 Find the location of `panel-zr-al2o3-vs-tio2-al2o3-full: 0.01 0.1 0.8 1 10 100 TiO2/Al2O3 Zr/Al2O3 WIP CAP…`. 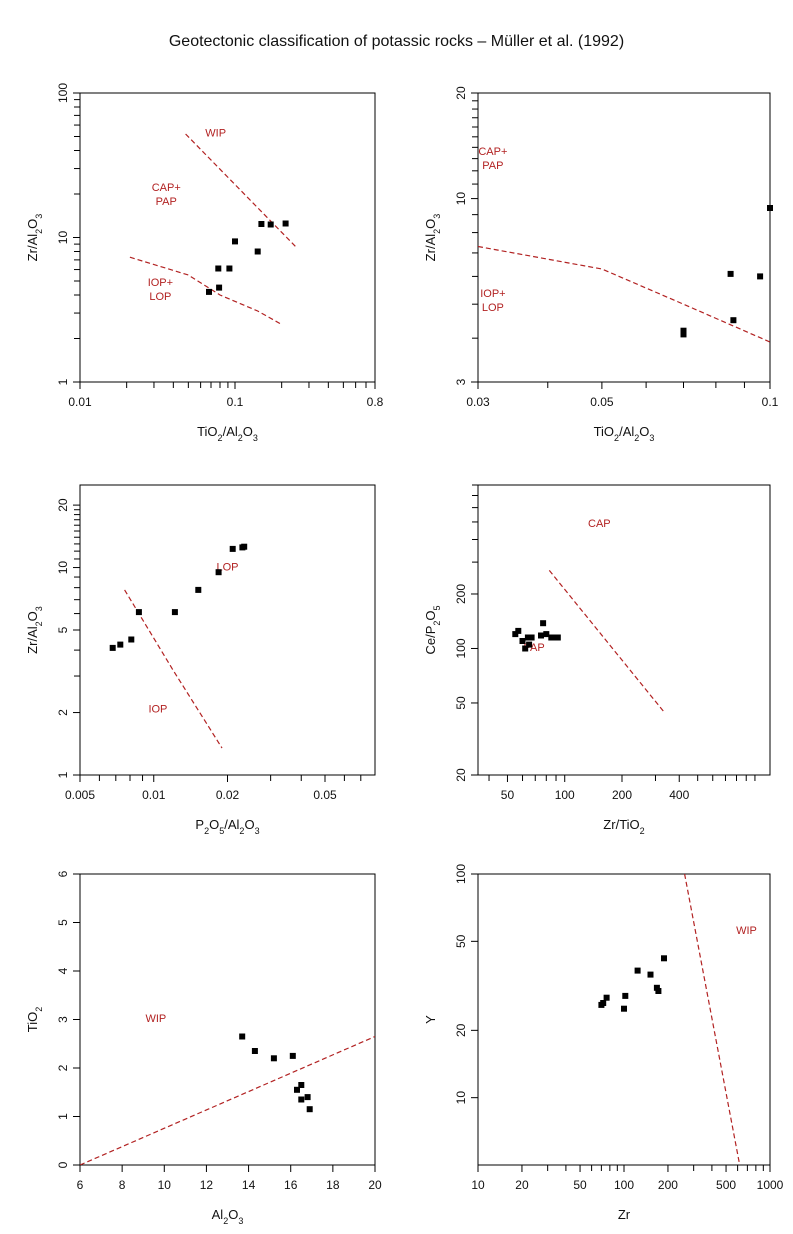

panel-zr-al2o3-vs-tio2-al2o3-full: 0.01 0.1 0.8 1 10 100 TiO2/Al2O3 Zr/Al2O3 WIP CAP… is located at coordinates (204, 263).